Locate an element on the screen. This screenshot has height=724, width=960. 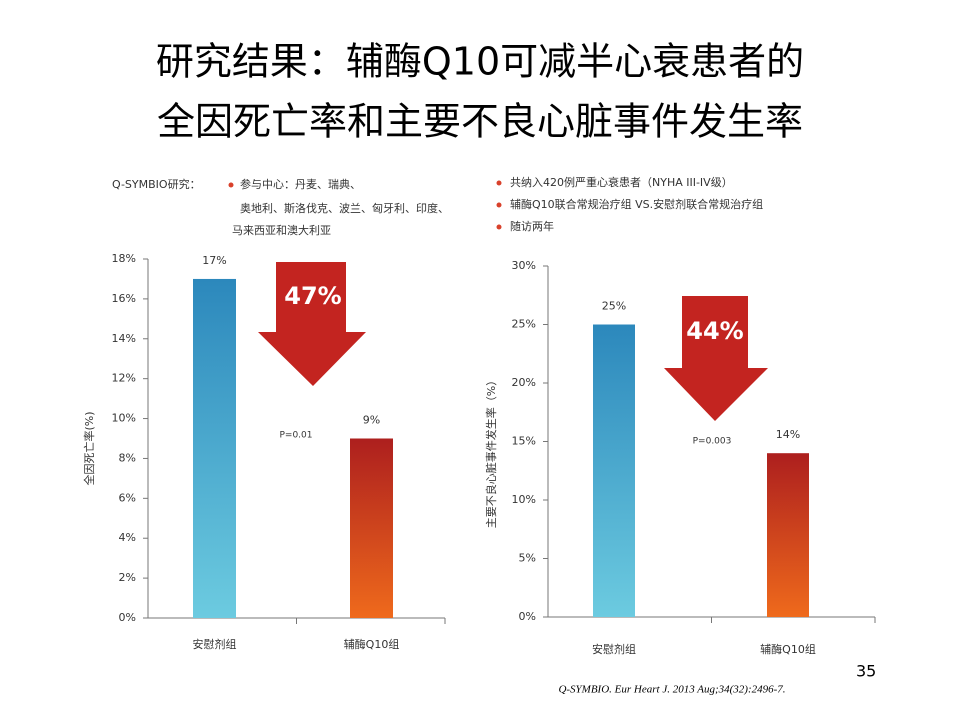
y-tick-label: 2% is located at coordinates (127, 577).